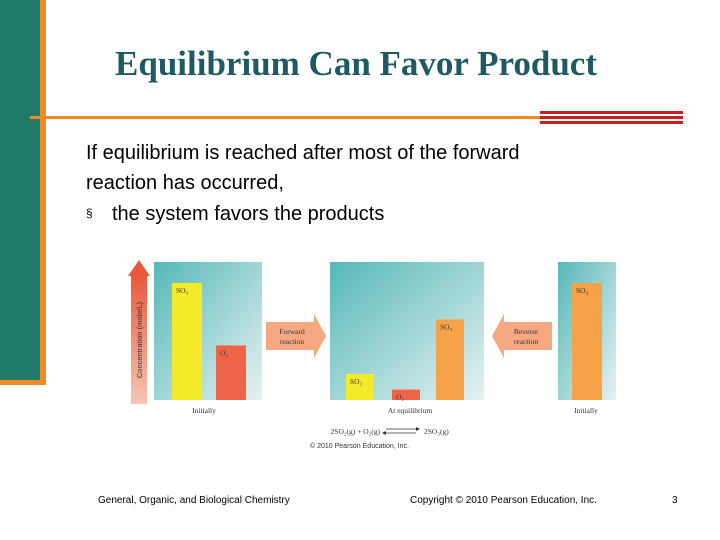 Image resolution: width=720 pixels, height=540 pixels. Describe the element at coordinates (204, 410) in the screenshot. I see `caption-left: Initially` at that location.